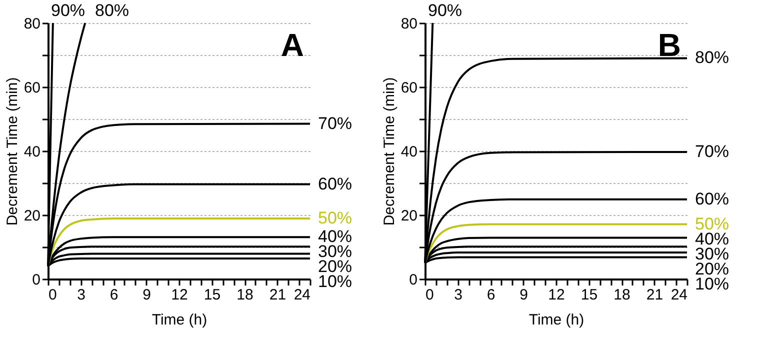 The width and height of the screenshot is (778, 345). Describe the element at coordinates (335, 218) in the screenshot. I see `series-label: 50%` at that location.